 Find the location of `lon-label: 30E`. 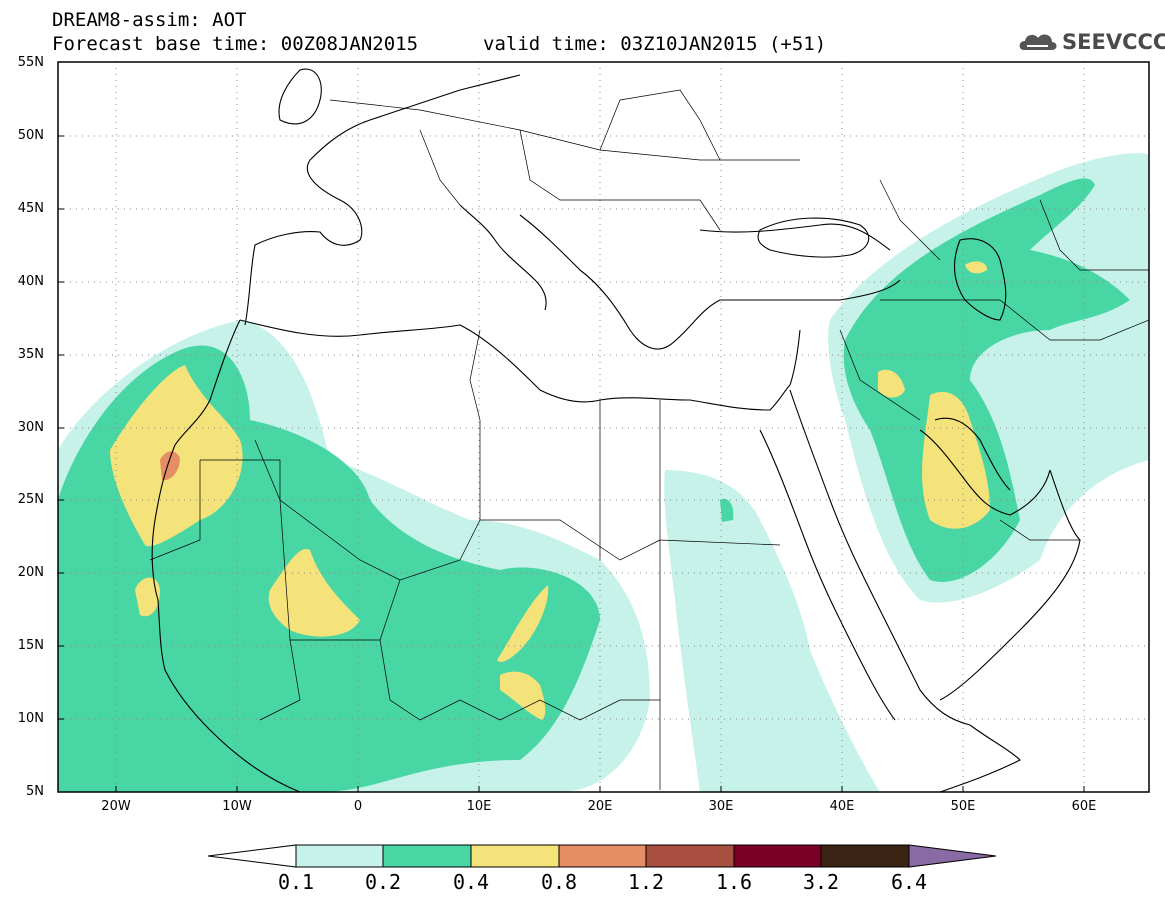

lon-label: 30E is located at coordinates (721, 806).